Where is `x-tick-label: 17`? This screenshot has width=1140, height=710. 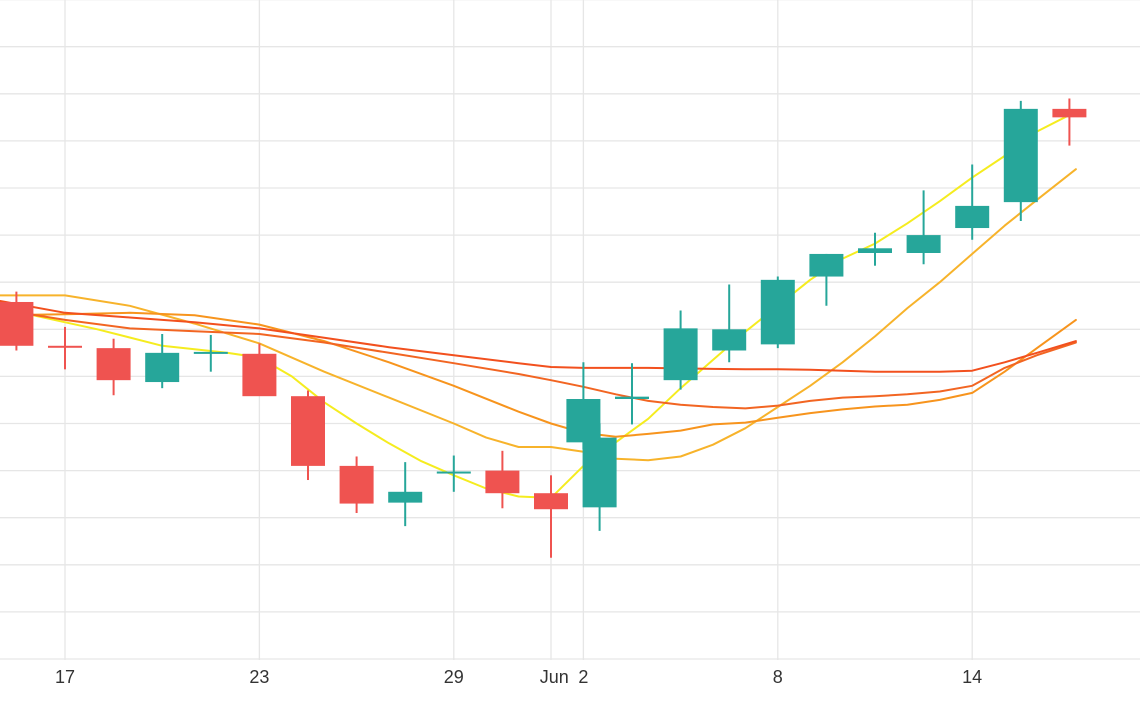 x-tick-label: 17 is located at coordinates (65, 677).